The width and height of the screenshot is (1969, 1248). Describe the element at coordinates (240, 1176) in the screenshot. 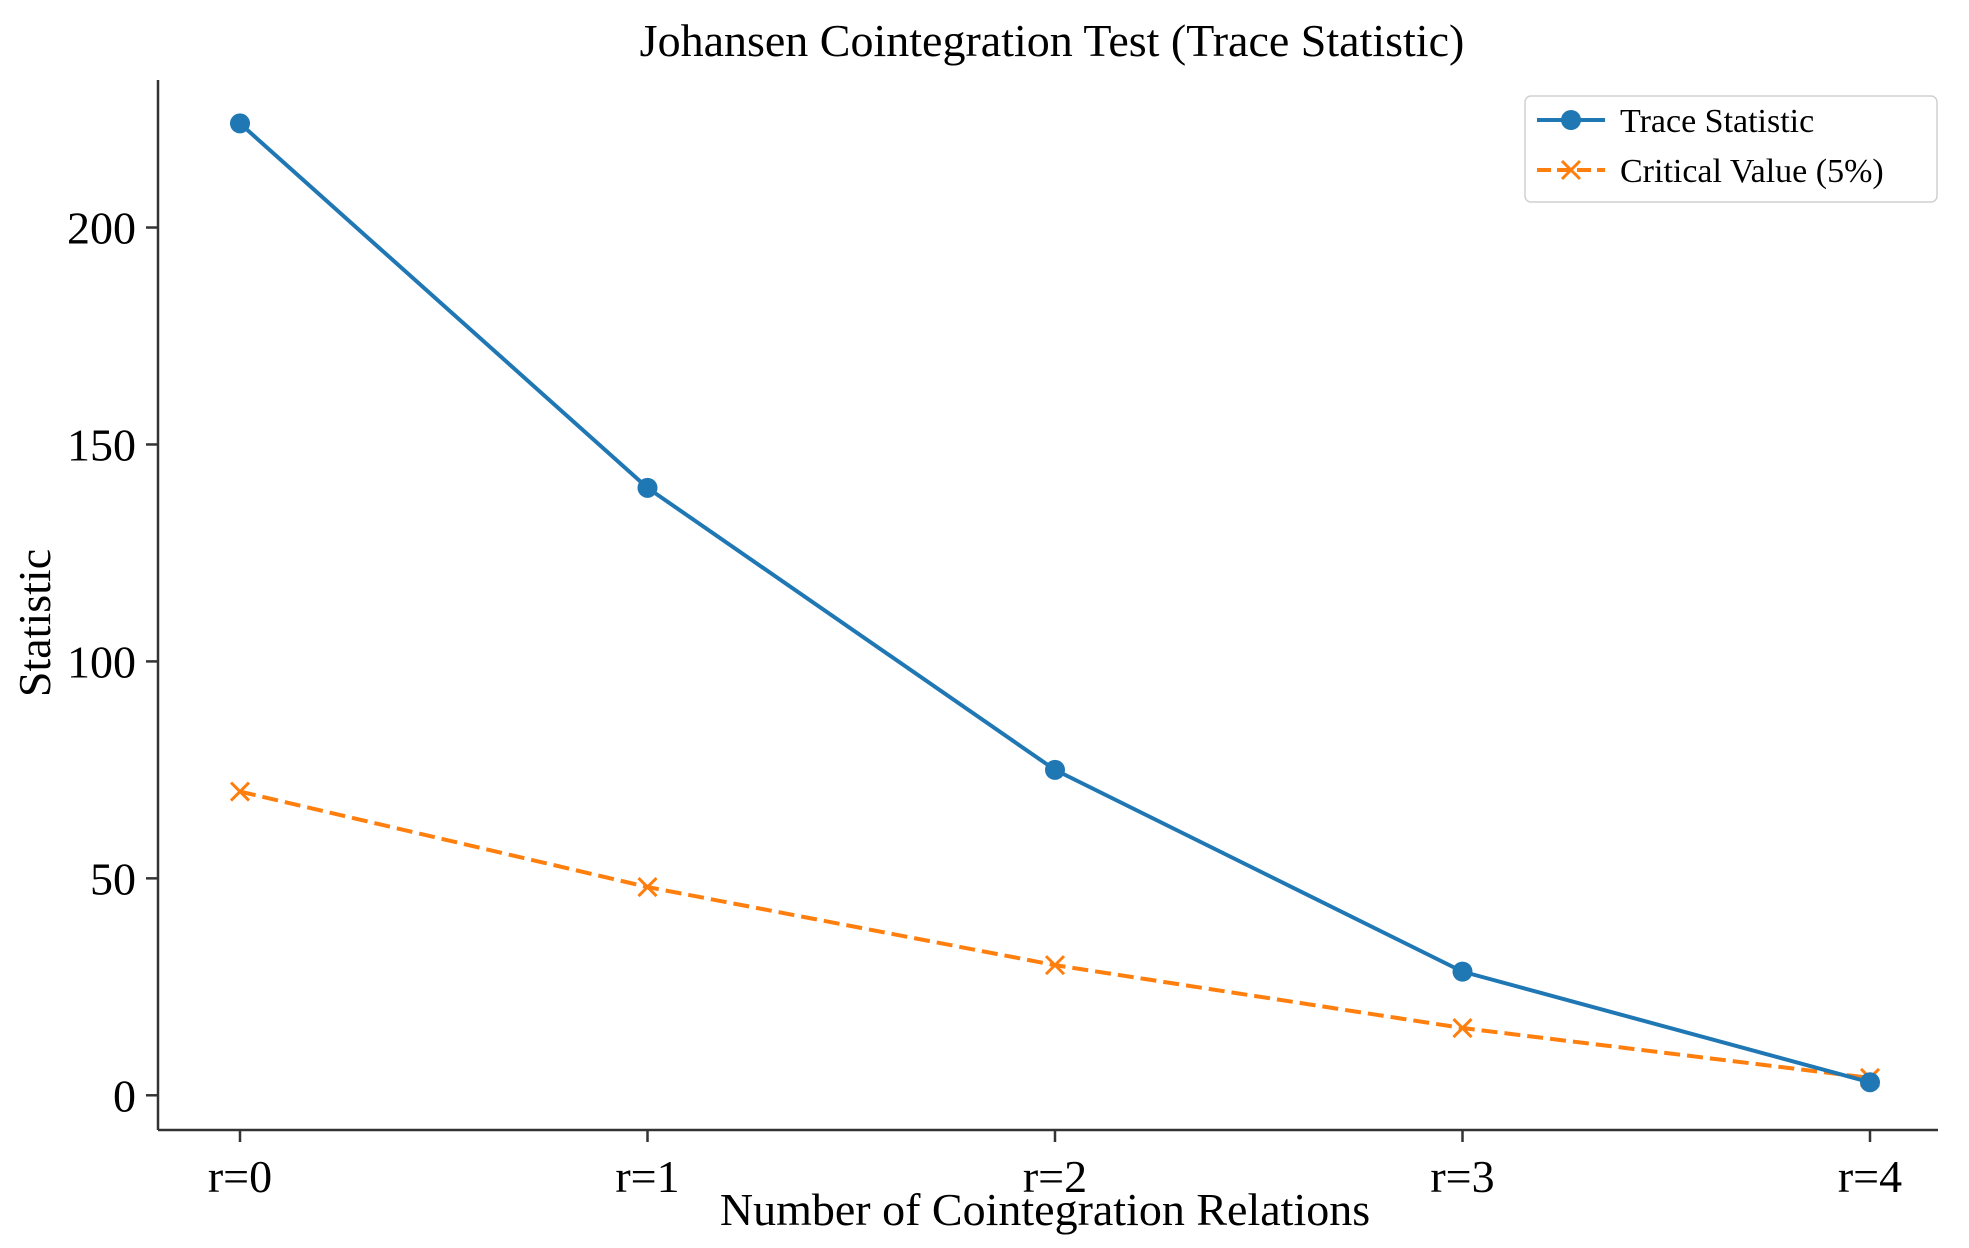

I see `x-tick-label: r=0` at that location.